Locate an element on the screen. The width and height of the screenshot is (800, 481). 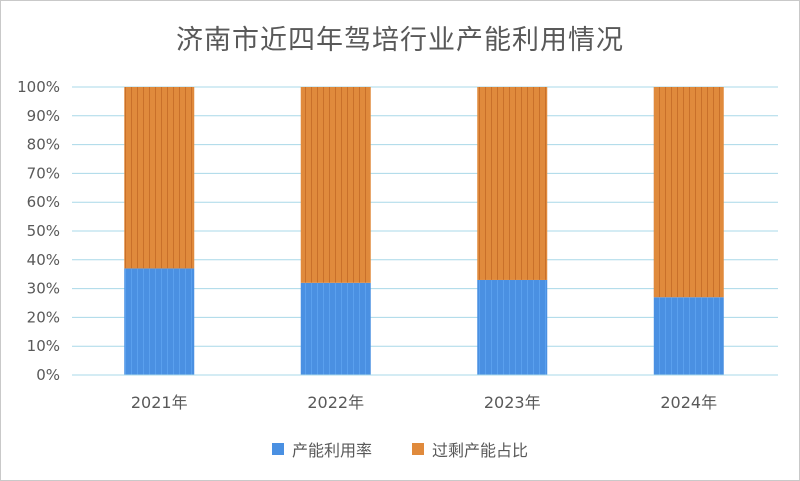
legend-label-surplus: 过剩产能占比 is located at coordinates (480, 450).